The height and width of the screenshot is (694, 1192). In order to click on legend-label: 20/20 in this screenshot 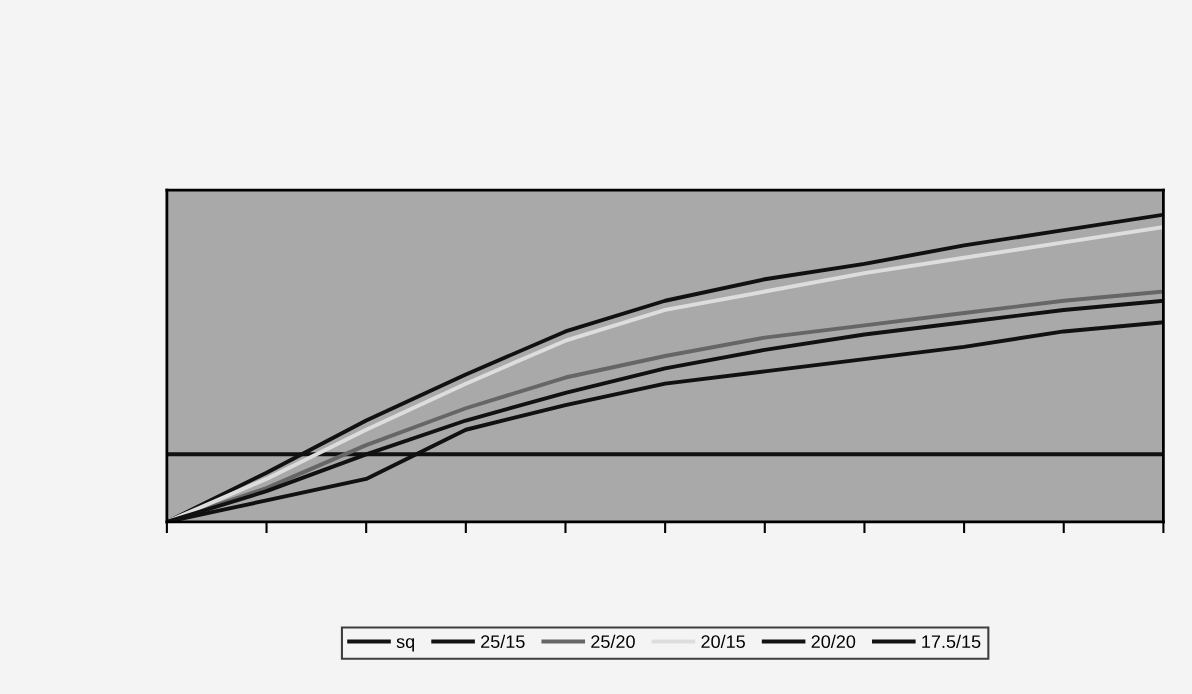, I will do `click(833, 641)`.